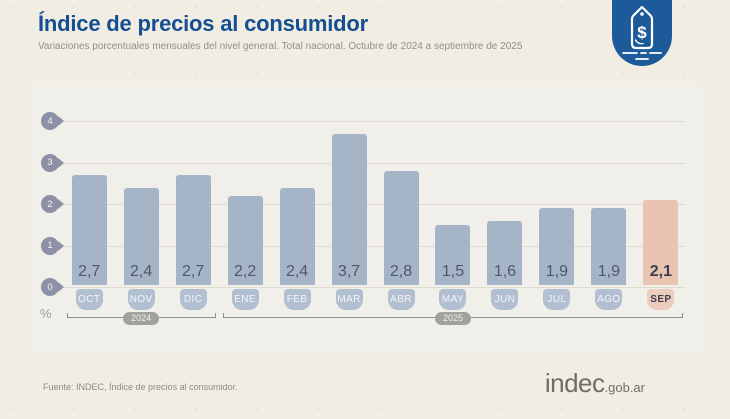  Describe the element at coordinates (141, 299) in the screenshot. I see `month-label-nov: NOV` at that location.